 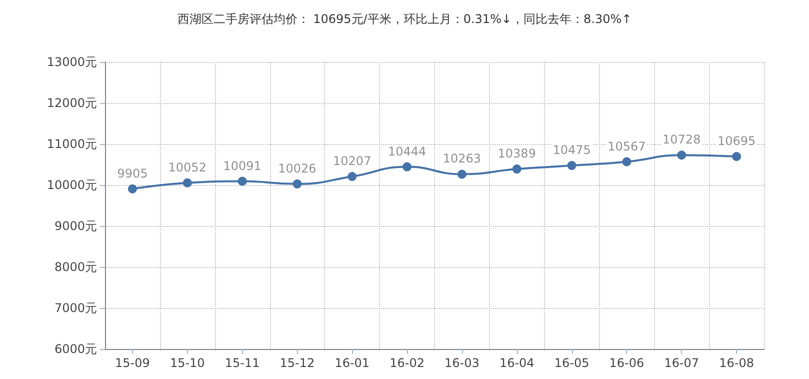 I want to click on x-tick-label: 16-05, so click(x=572, y=363).